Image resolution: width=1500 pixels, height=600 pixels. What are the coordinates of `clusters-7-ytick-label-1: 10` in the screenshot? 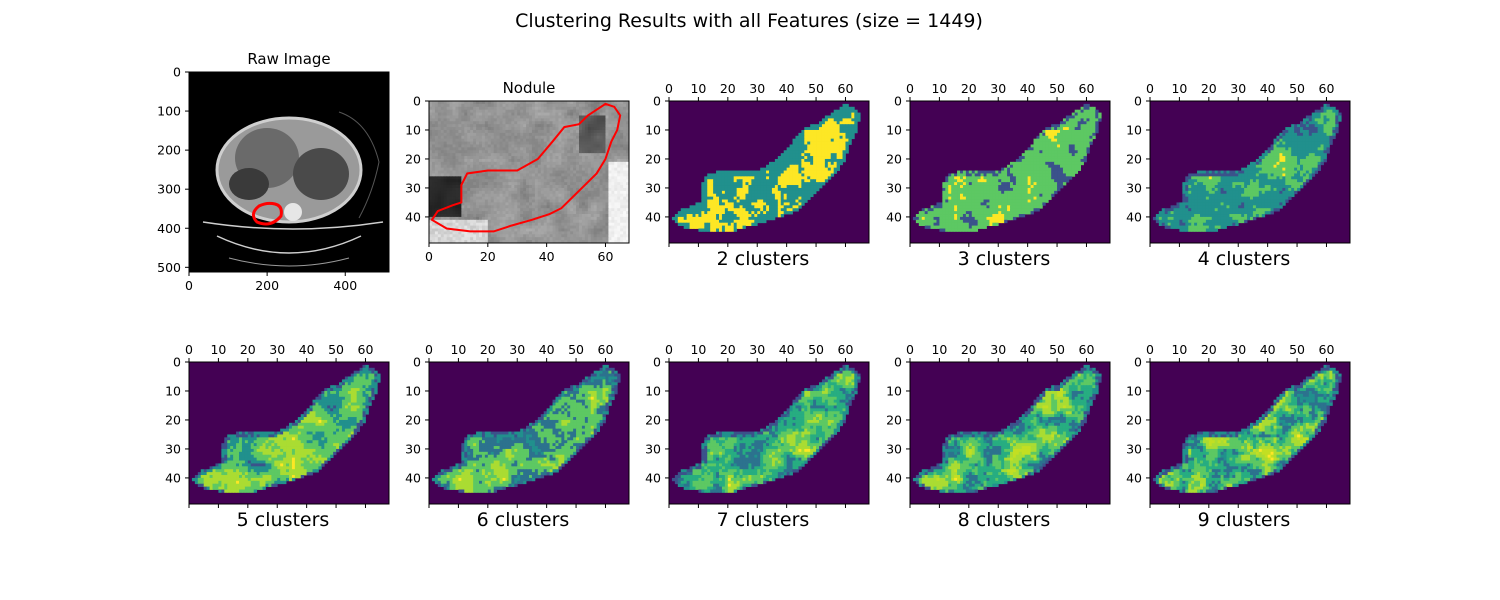 It's located at (653, 390).